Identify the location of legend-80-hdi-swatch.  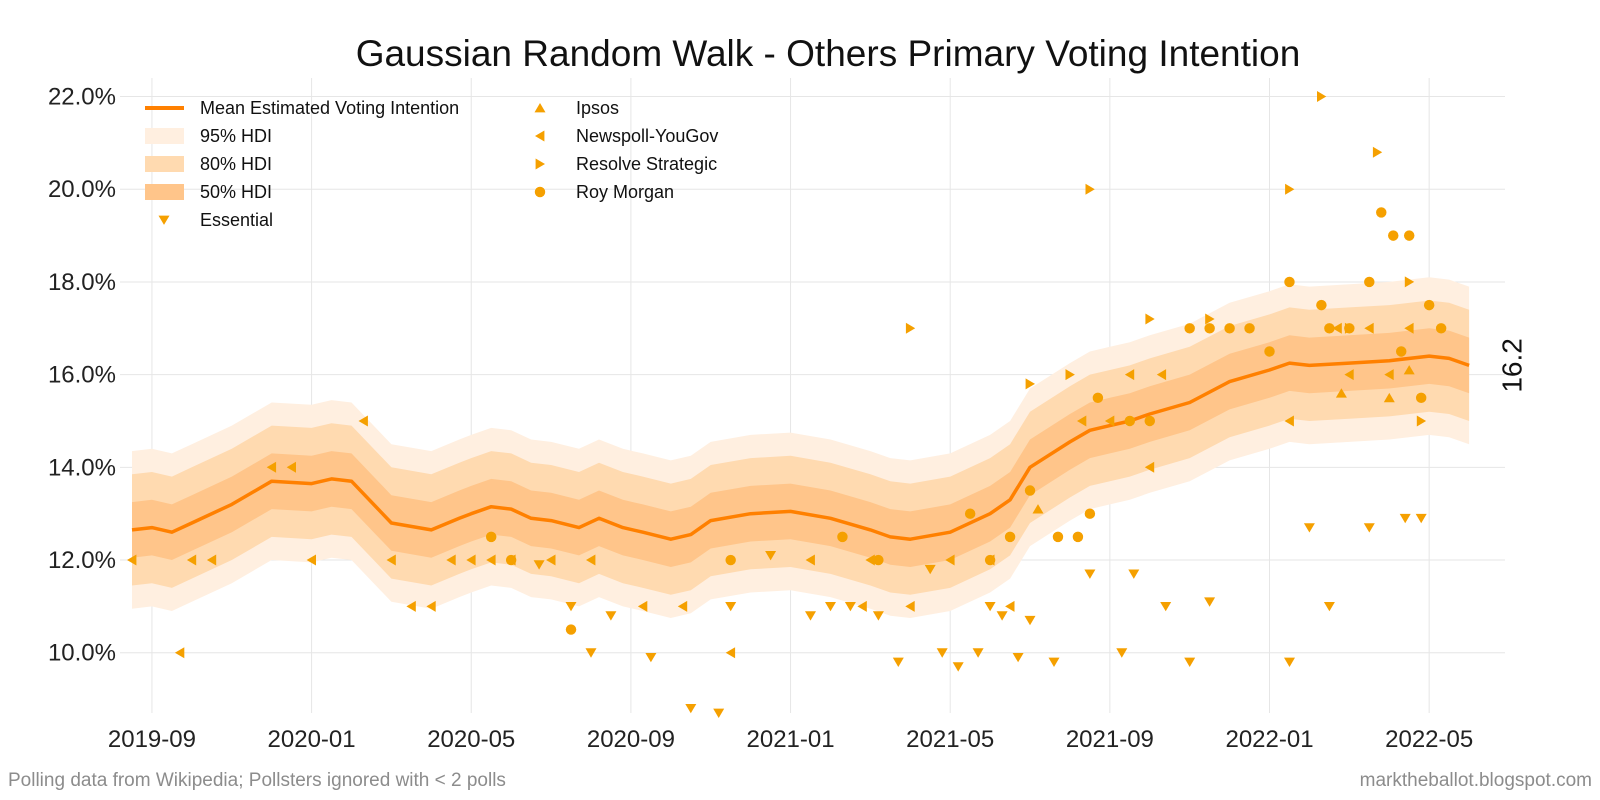
(164, 164).